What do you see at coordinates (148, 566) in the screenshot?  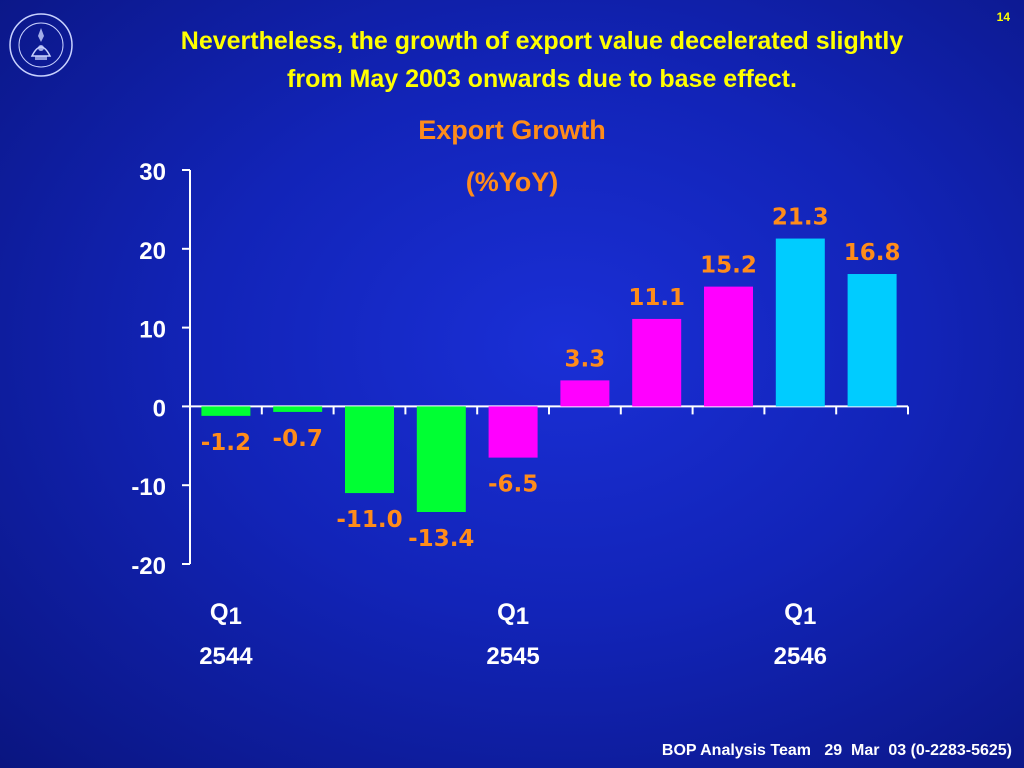 I see `y-tick-label: -20` at bounding box center [148, 566].